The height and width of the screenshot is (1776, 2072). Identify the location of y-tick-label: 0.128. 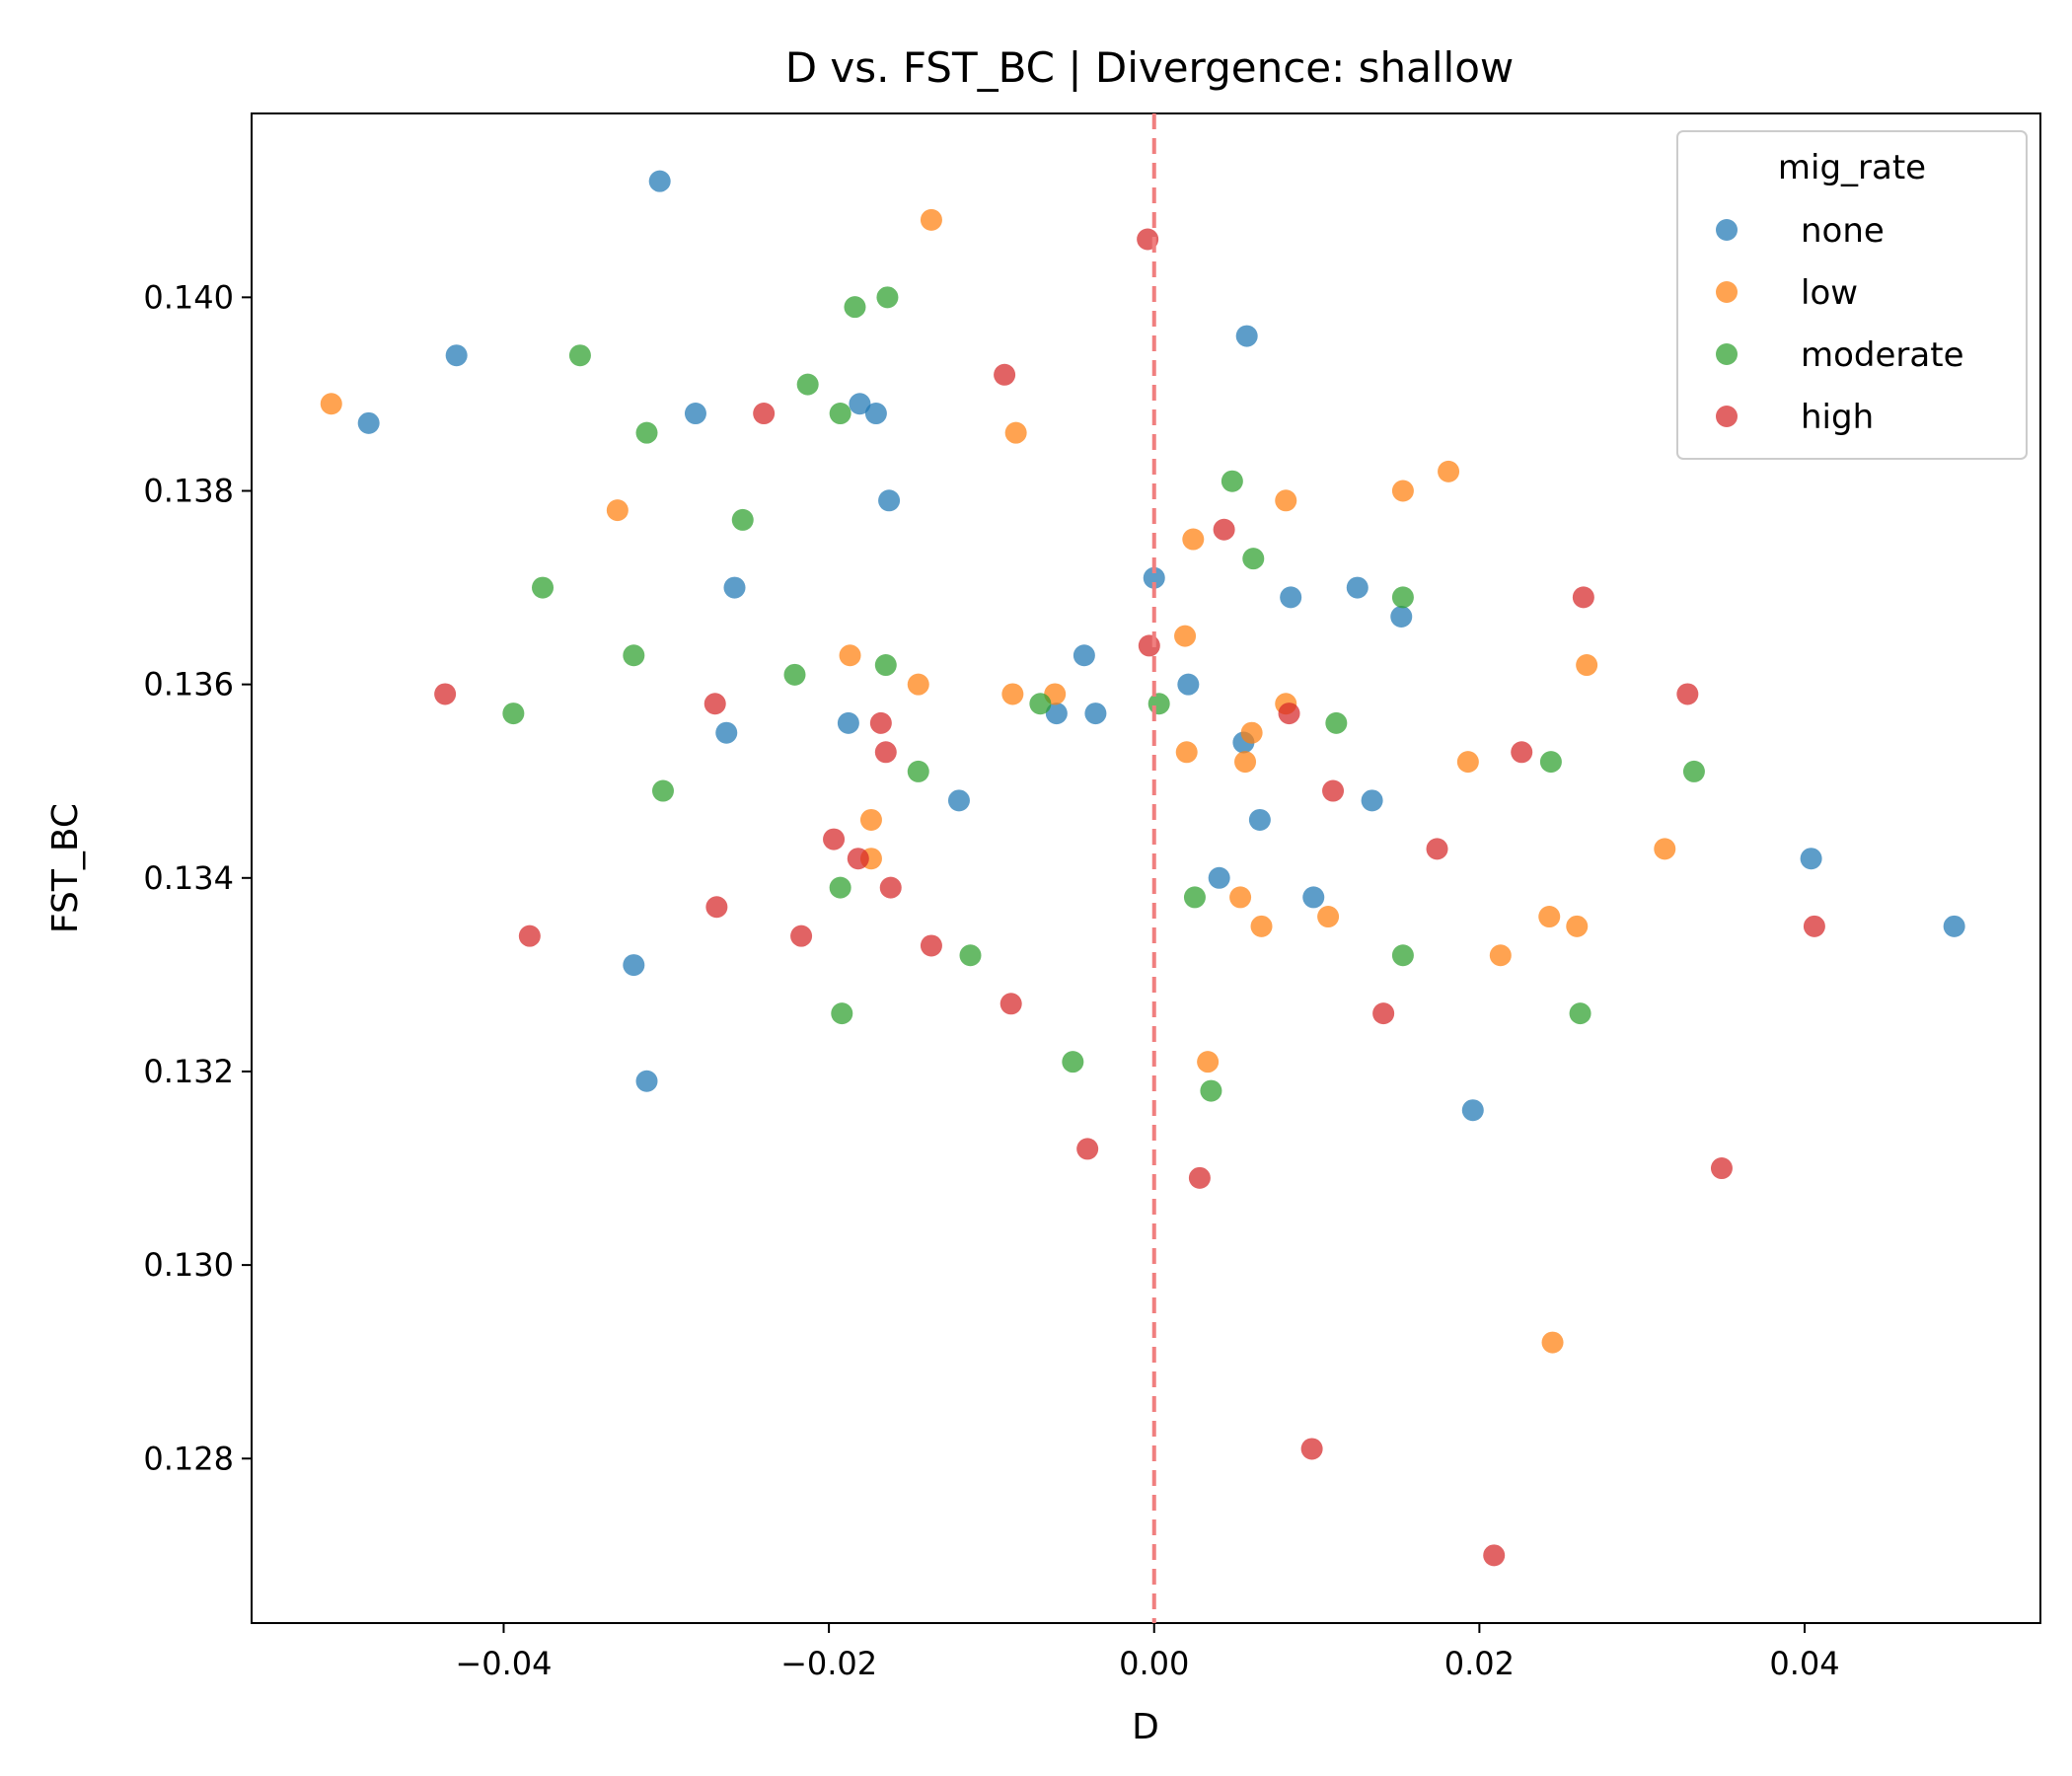
(189, 1459).